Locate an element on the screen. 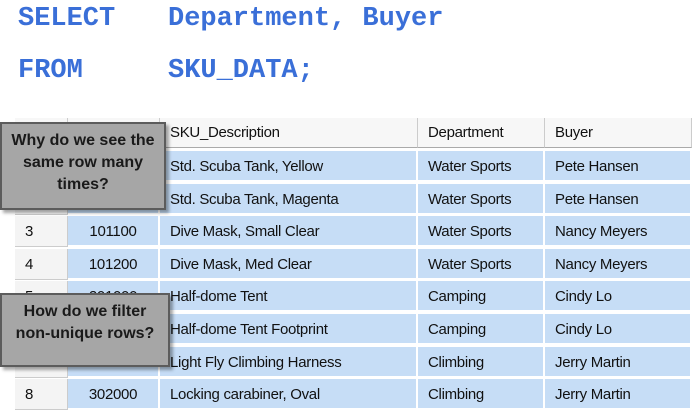 This screenshot has height=416, width=692. table-cell: 101200 is located at coordinates (114, 264).